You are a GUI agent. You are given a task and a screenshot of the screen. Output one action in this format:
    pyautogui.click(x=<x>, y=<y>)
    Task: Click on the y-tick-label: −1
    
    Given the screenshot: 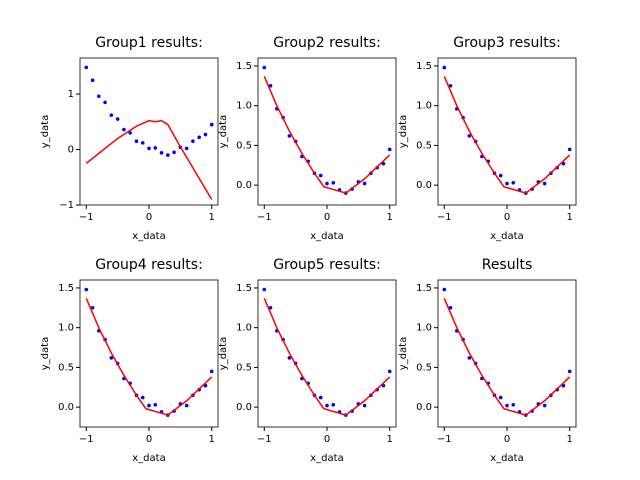 What is the action you would take?
    pyautogui.click(x=66, y=205)
    